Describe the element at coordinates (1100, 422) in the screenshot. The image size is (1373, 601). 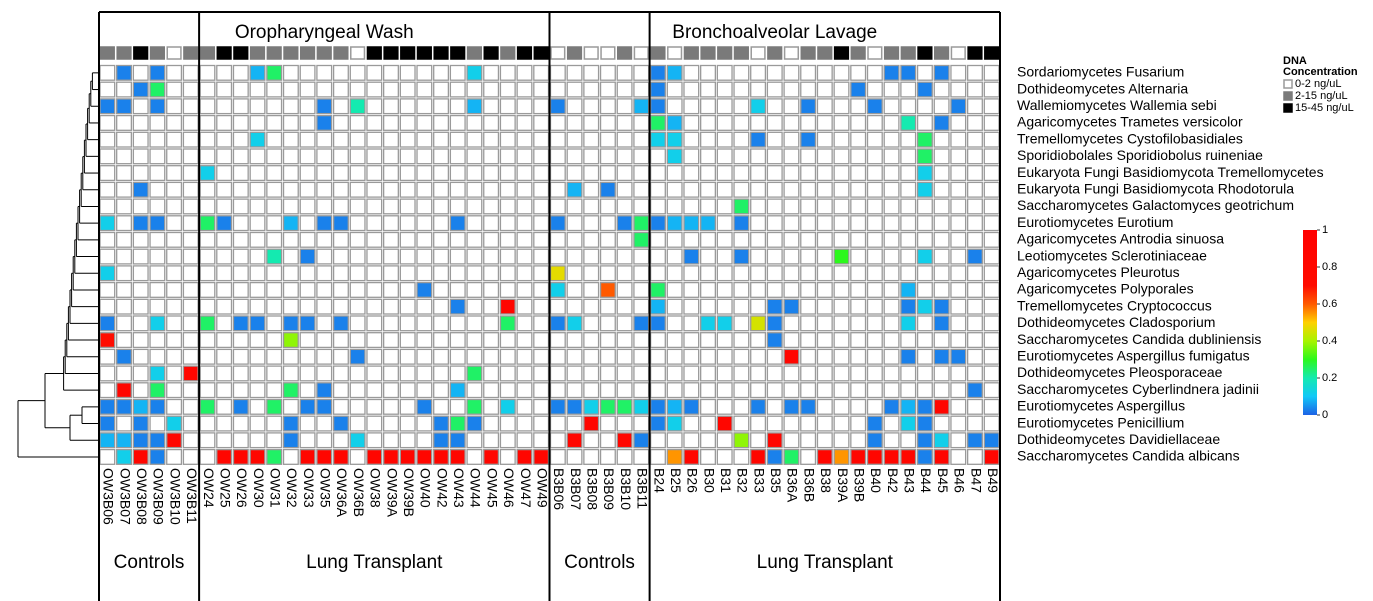
I see `row-label: Eurotiomycetes Penicillium` at that location.